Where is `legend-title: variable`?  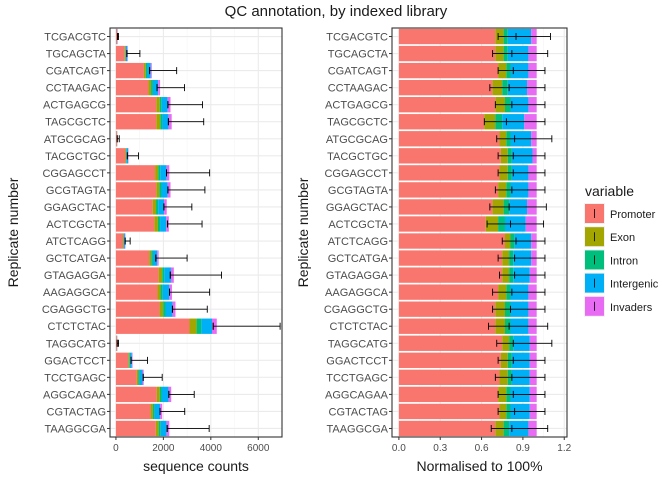
legend-title: variable is located at coordinates (609, 191).